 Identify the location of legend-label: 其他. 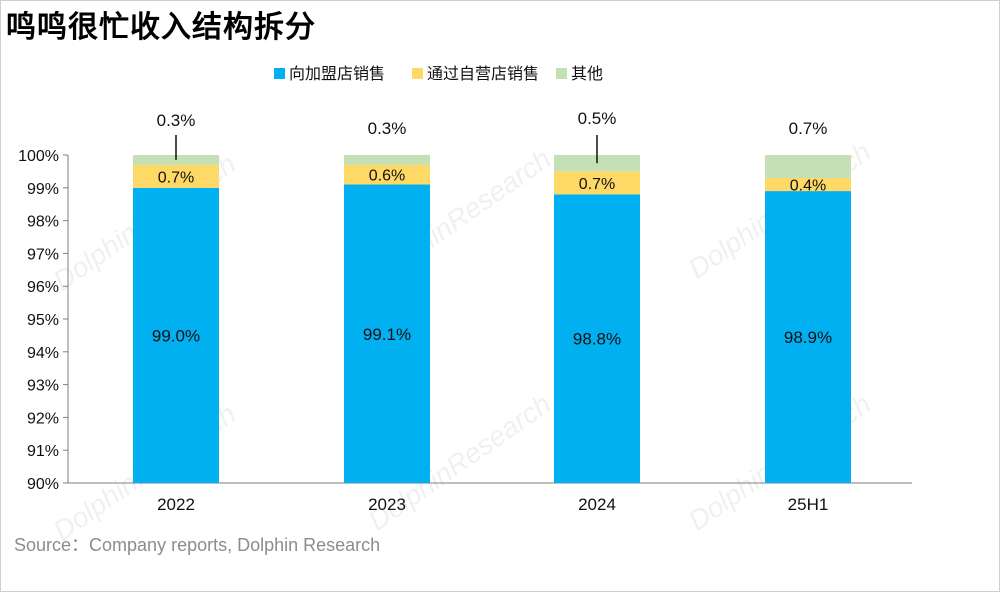
(587, 73).